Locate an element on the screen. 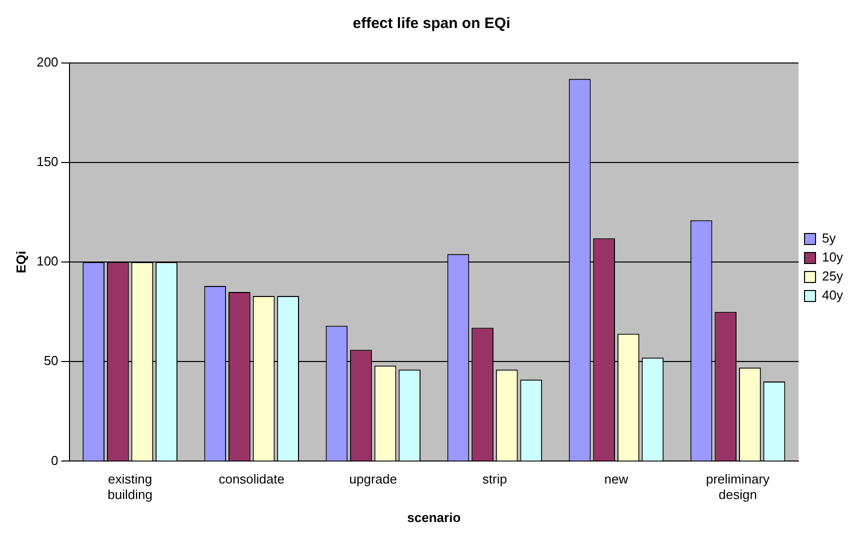 Image resolution: width=863 pixels, height=535 pixels. legend-label: 25y is located at coordinates (833, 276).